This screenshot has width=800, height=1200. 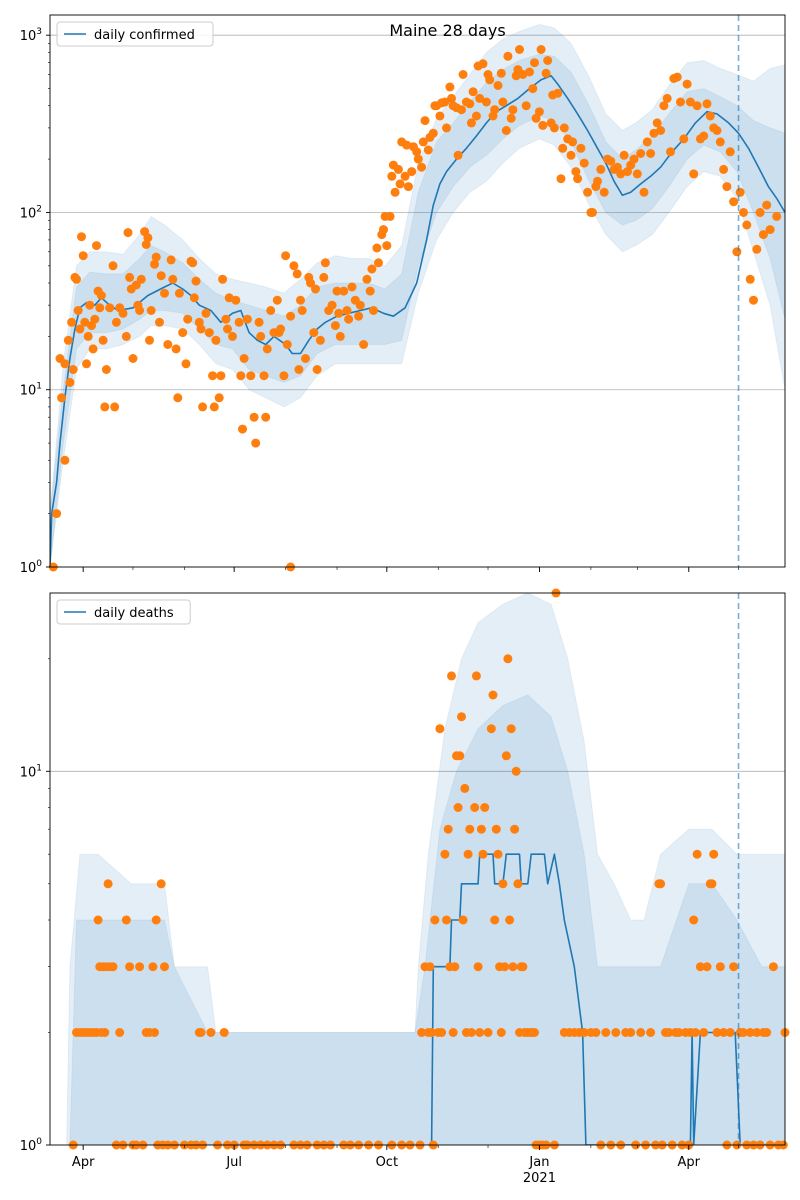 What do you see at coordinates (387, 1162) in the screenshot?
I see `x-tick-label: Oct` at bounding box center [387, 1162].